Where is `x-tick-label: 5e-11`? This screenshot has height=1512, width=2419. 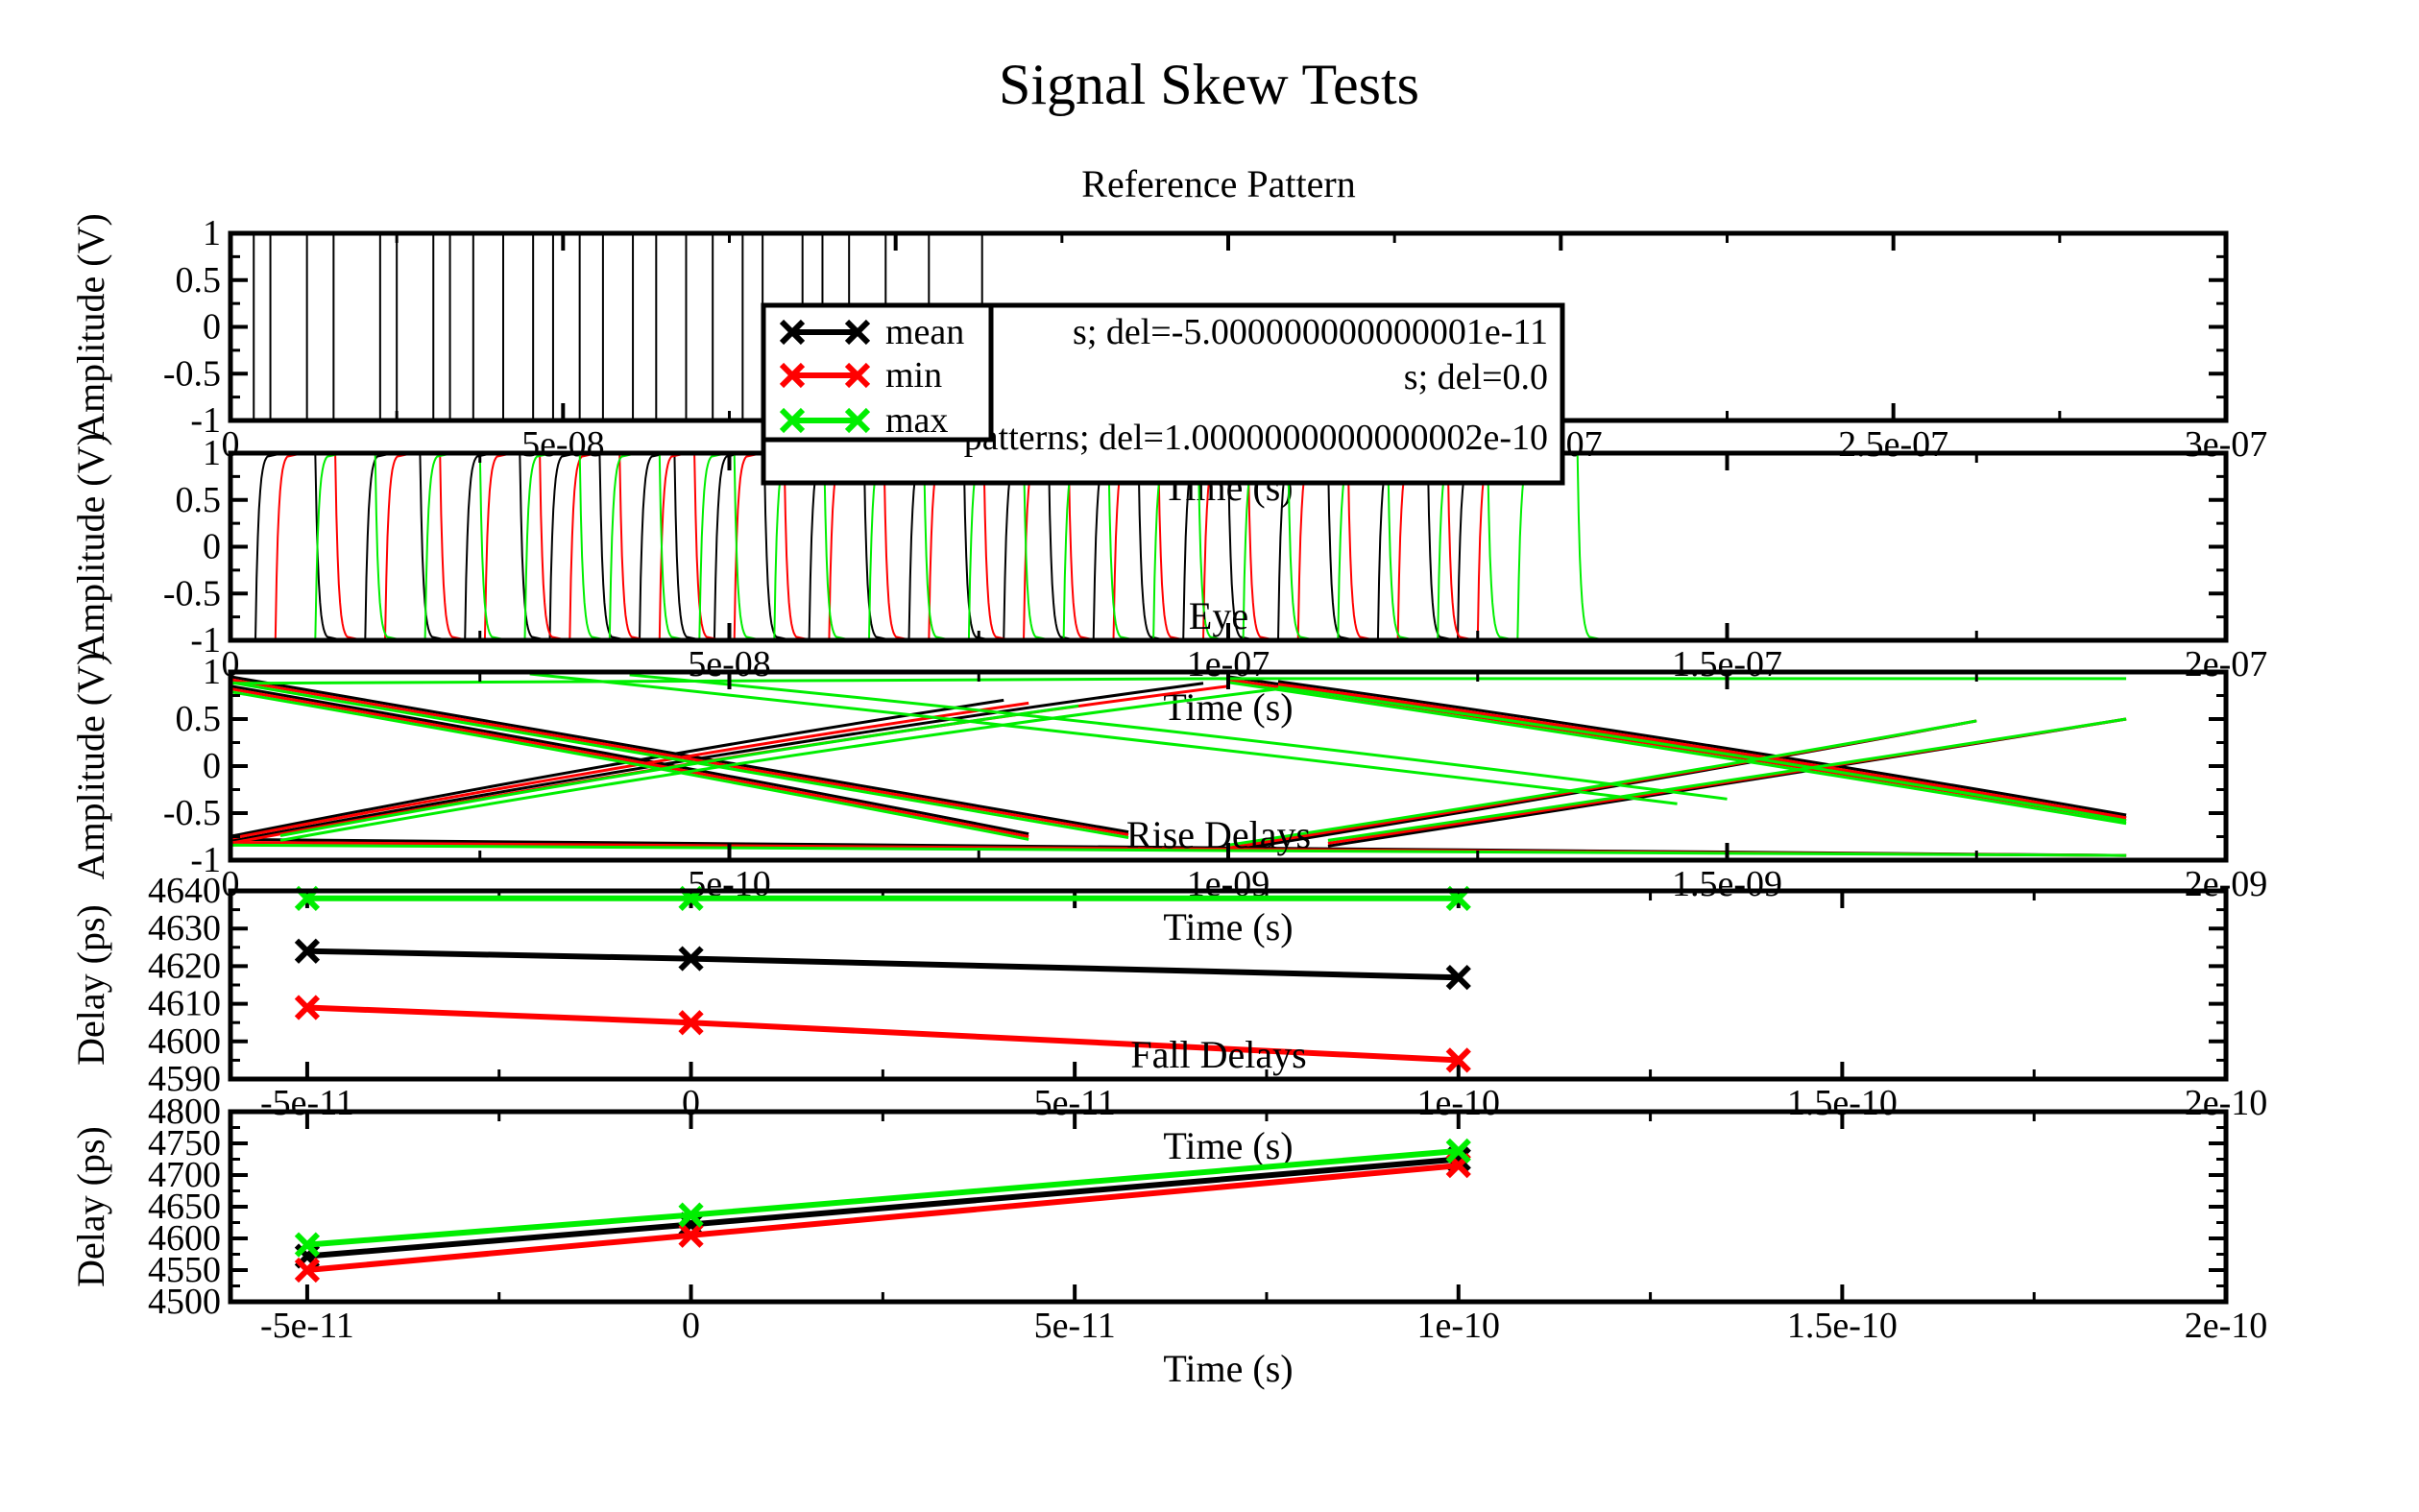
x-tick-label: 5e-11 is located at coordinates (1075, 1326).